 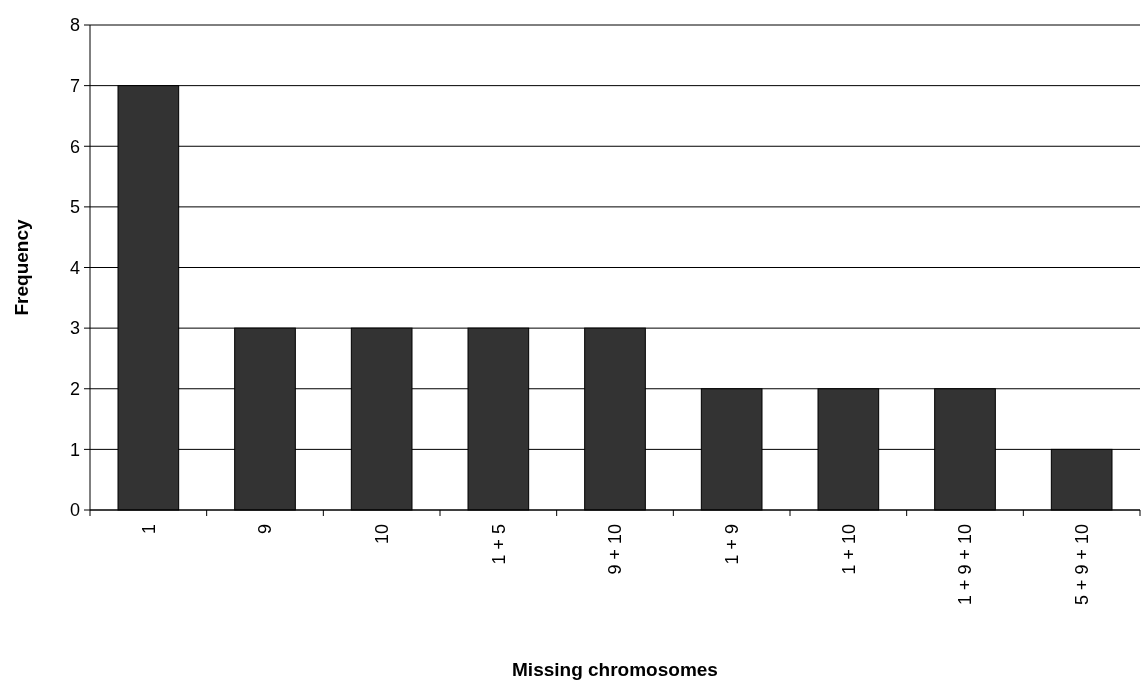 I want to click on y-axis-title: Frequency, so click(x=21, y=267).